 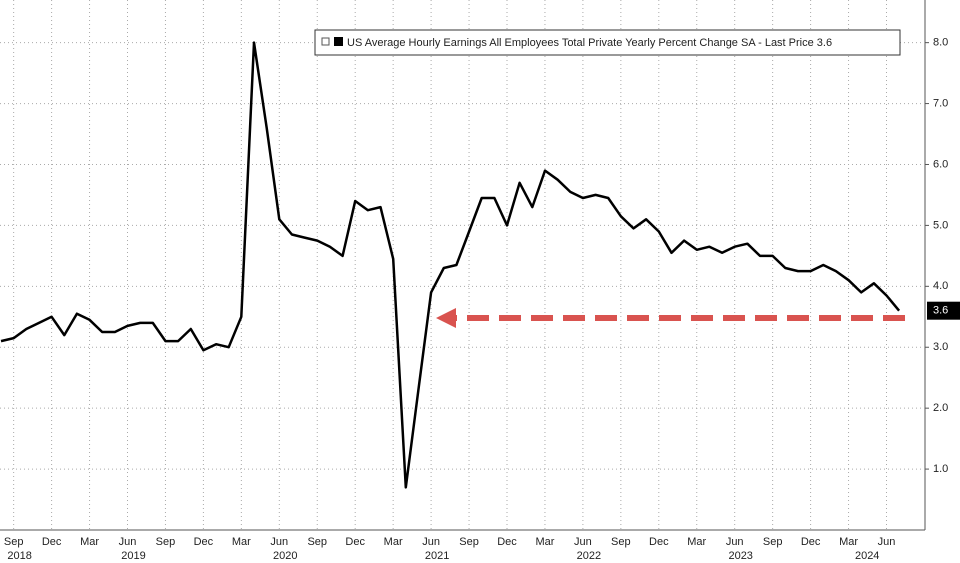 What do you see at coordinates (940, 164) in the screenshot?
I see `y-tick-label: 6.0` at bounding box center [940, 164].